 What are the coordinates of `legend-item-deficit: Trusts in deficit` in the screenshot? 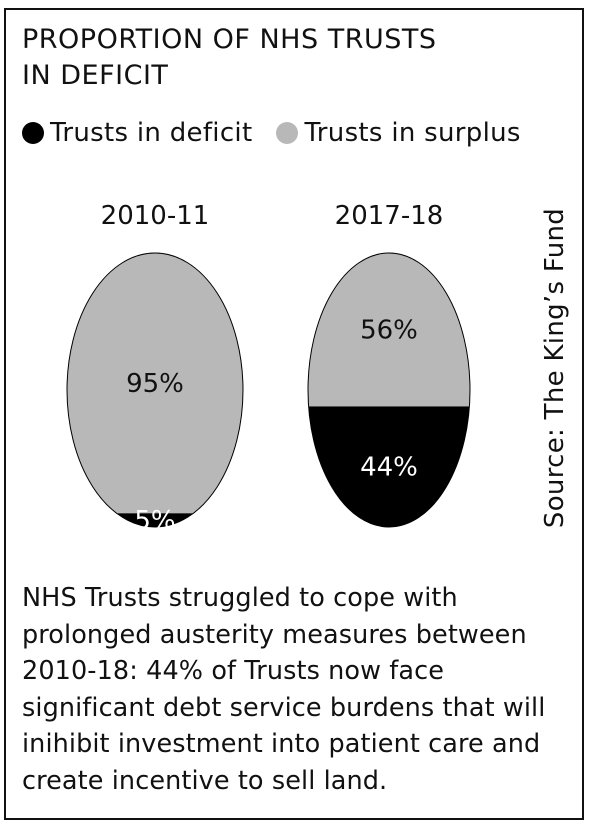 It's located at (137, 133).